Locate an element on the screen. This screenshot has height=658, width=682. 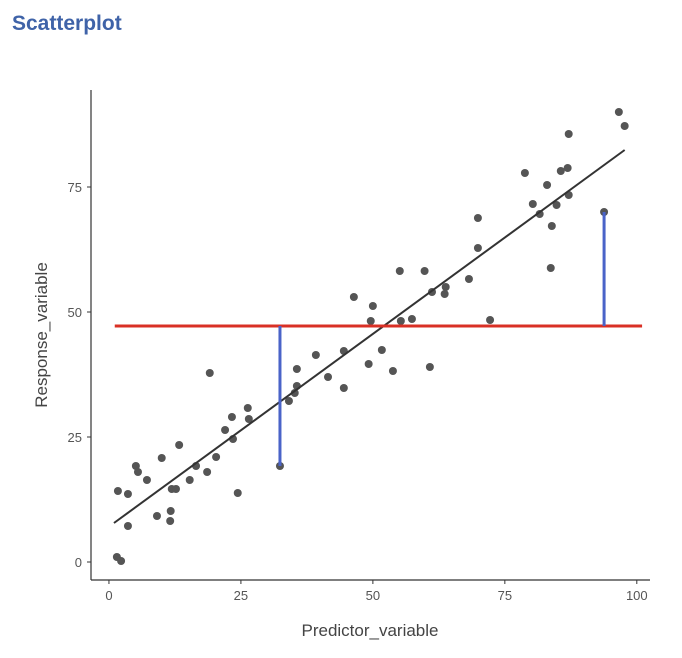
x-tick-label: 100 is located at coordinates (637, 595).